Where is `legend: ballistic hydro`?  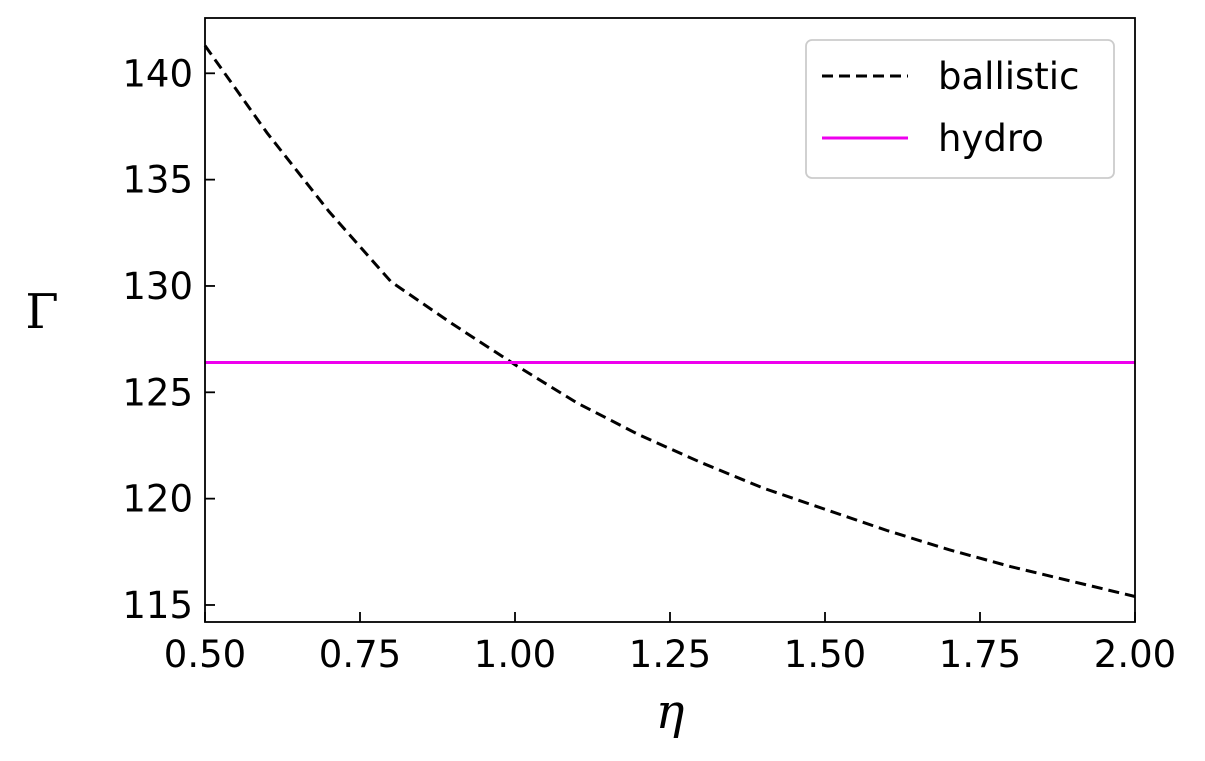
legend: ballistic hydro is located at coordinates (960, 109).